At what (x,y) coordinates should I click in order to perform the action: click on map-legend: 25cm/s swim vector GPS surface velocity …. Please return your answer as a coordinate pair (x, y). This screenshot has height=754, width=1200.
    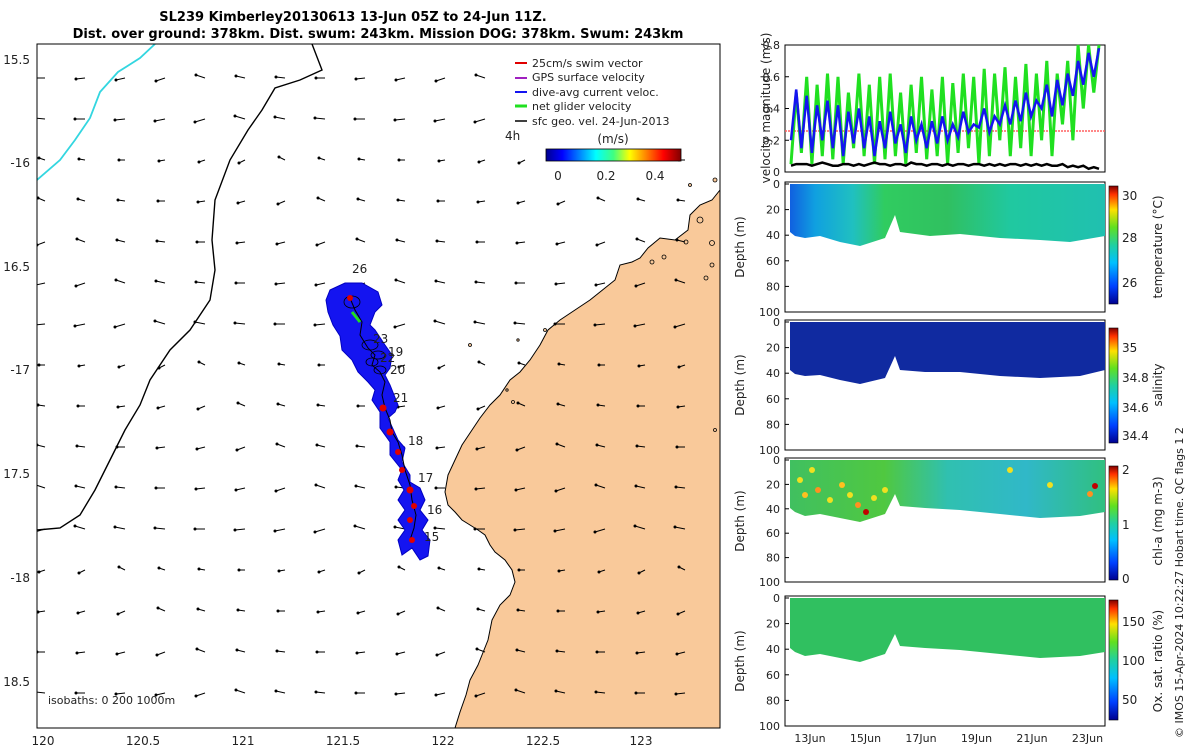
    Looking at the image, I should click on (596, 97).